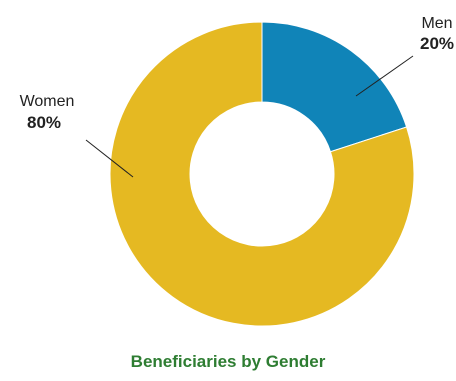 Image resolution: width=456 pixels, height=381 pixels. I want to click on chart-title: Beneficiaries by Gender, so click(228, 361).